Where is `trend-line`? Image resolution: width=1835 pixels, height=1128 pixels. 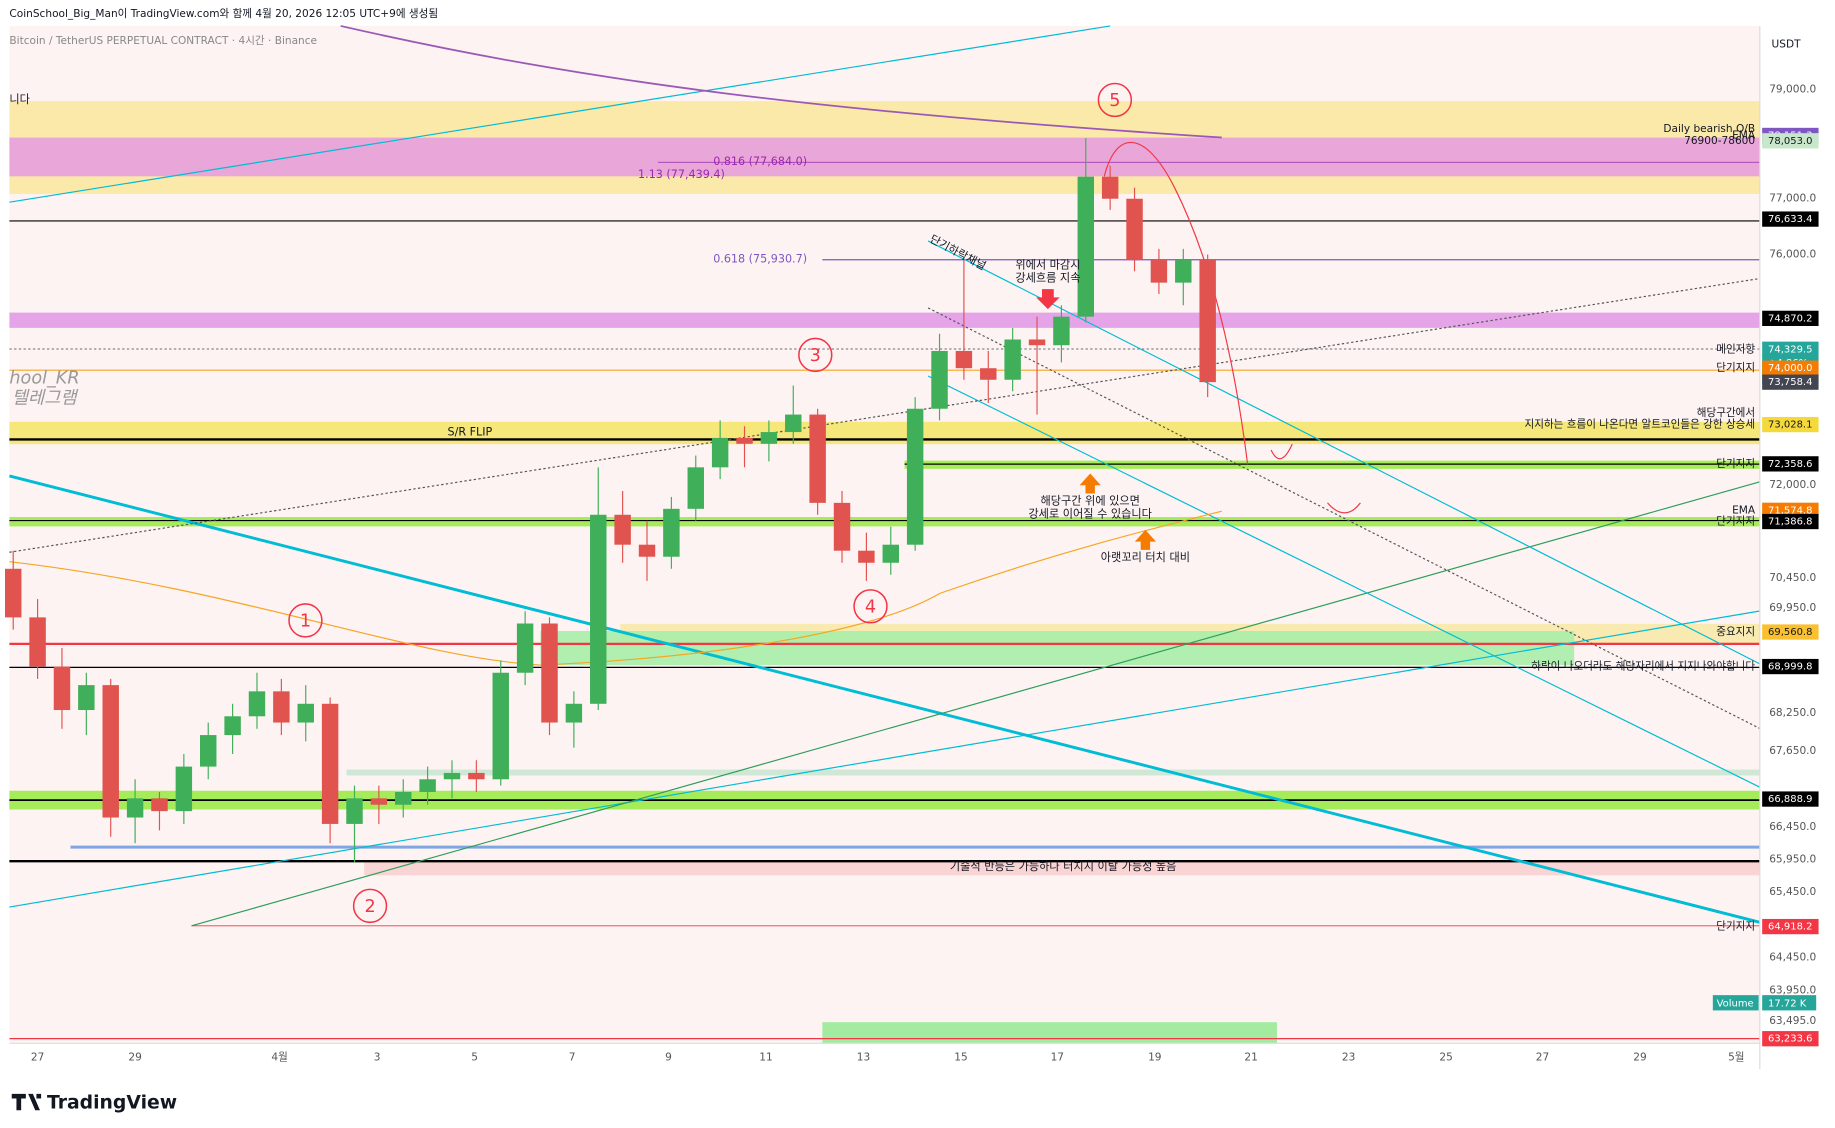 trend-line is located at coordinates (560, 114).